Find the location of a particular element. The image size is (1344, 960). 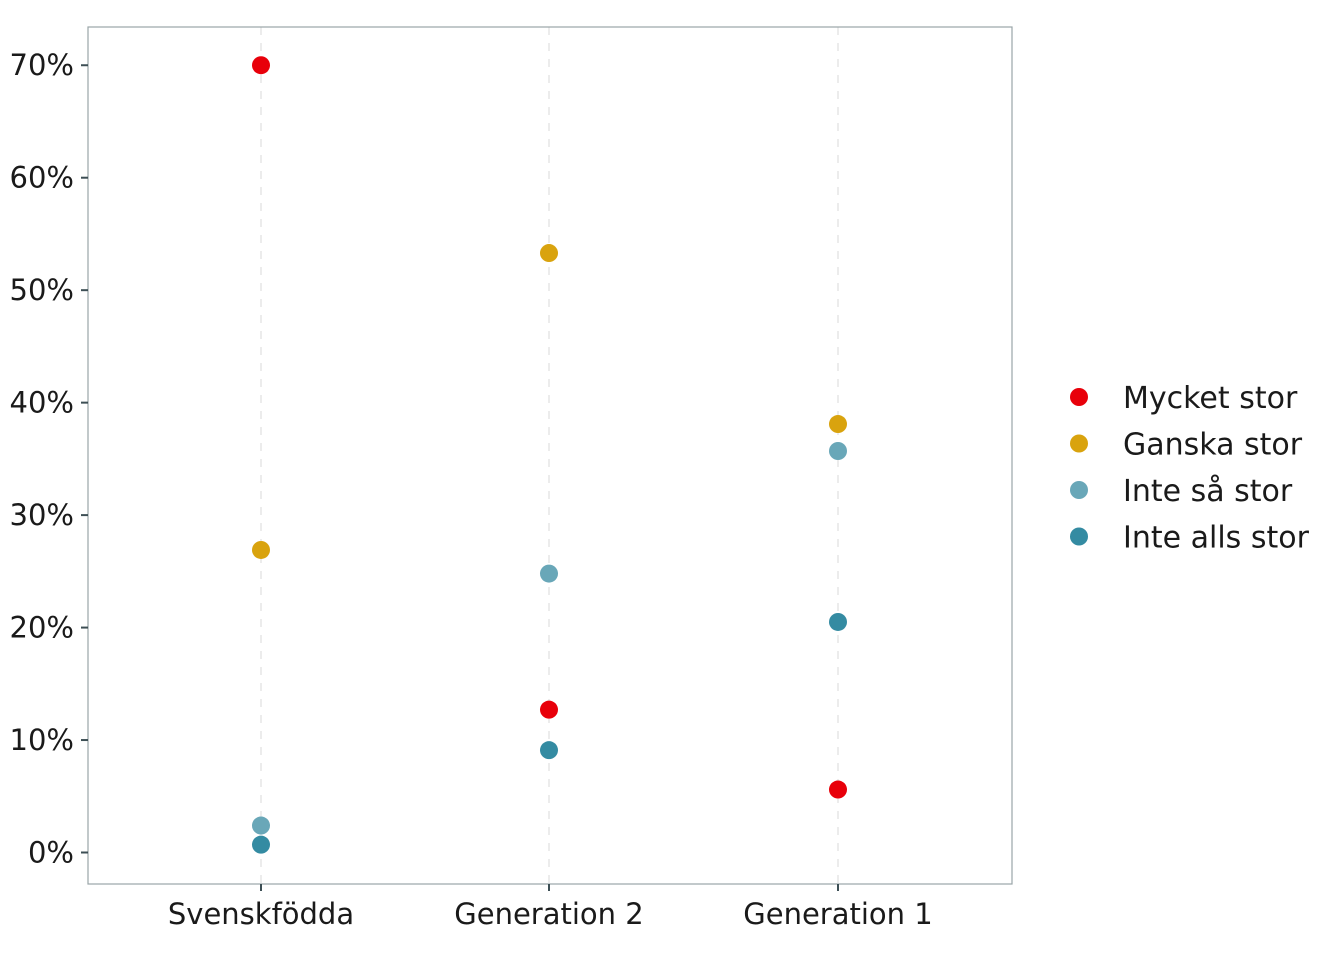

y-tick-label: 70% is located at coordinates (42, 65).